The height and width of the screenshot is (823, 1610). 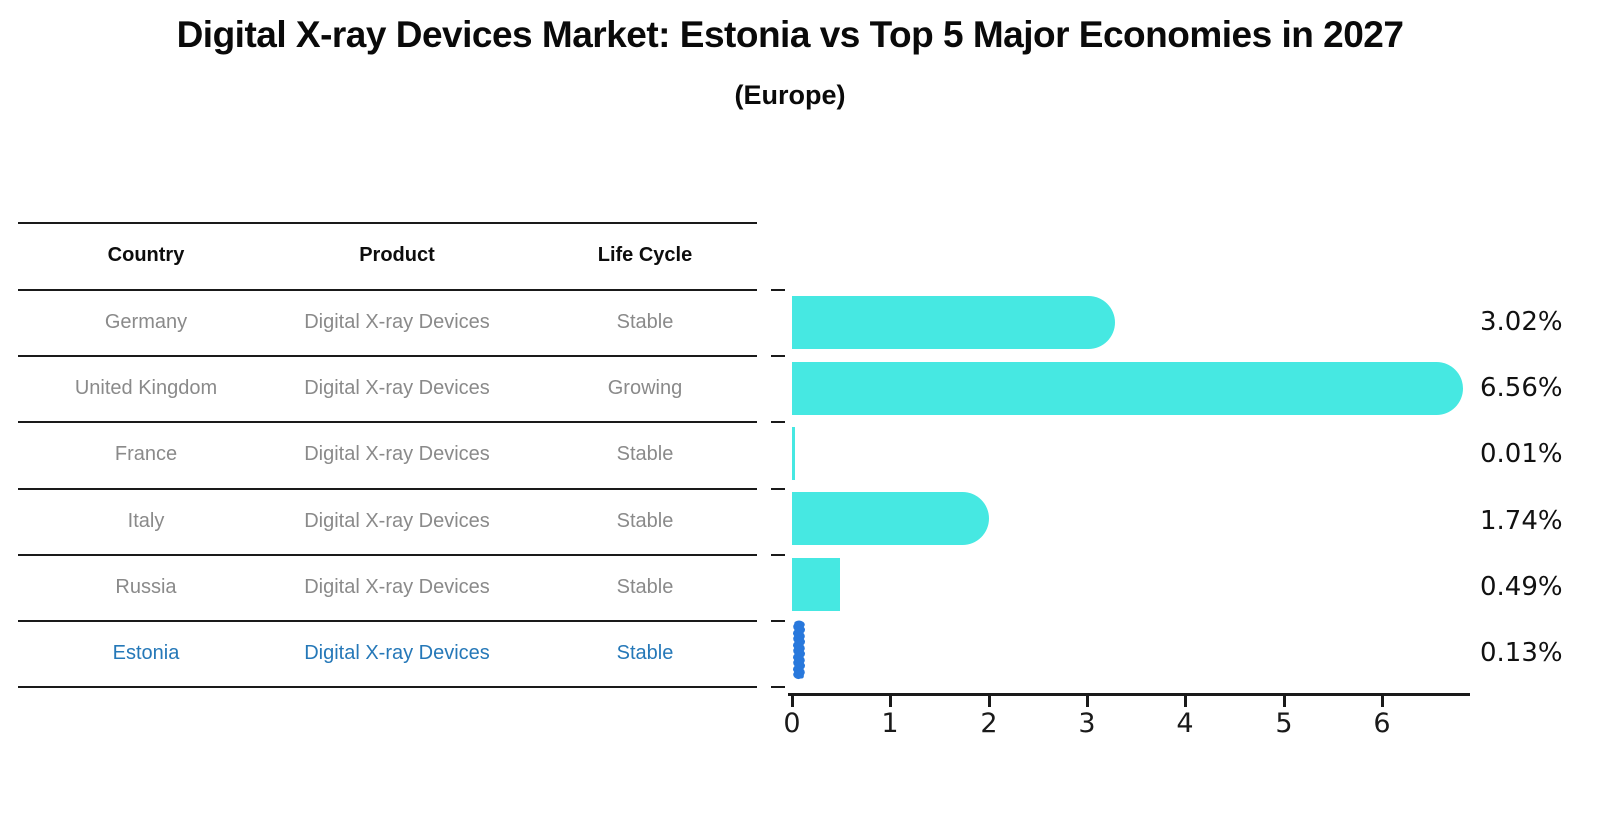 I want to click on bar-france, so click(x=793, y=453).